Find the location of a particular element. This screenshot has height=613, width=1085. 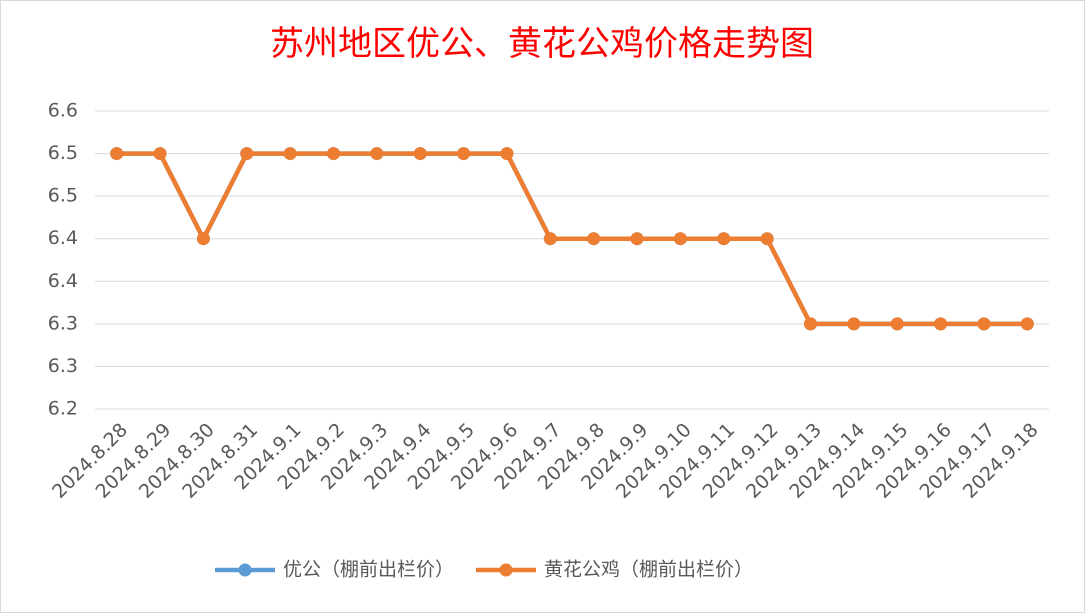

y-tick-label: 6.2 is located at coordinates (63, 409).